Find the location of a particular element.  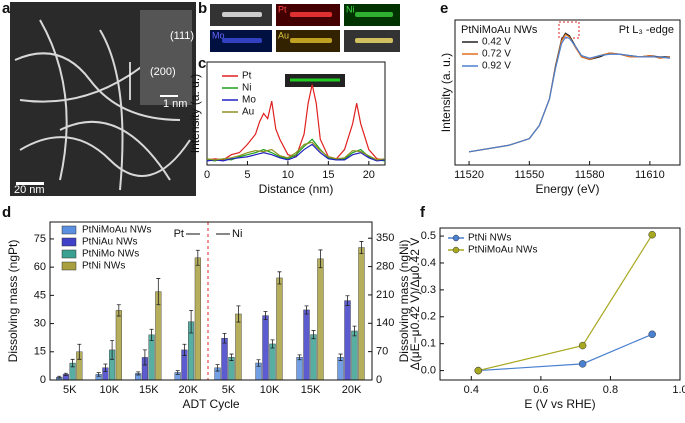

map-label: Mo is located at coordinates (218, 35).